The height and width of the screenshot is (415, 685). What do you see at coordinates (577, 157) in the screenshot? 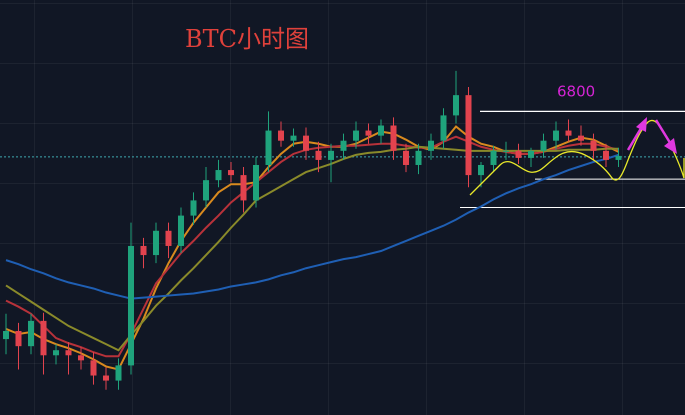
I see `projection-curve` at bounding box center [577, 157].